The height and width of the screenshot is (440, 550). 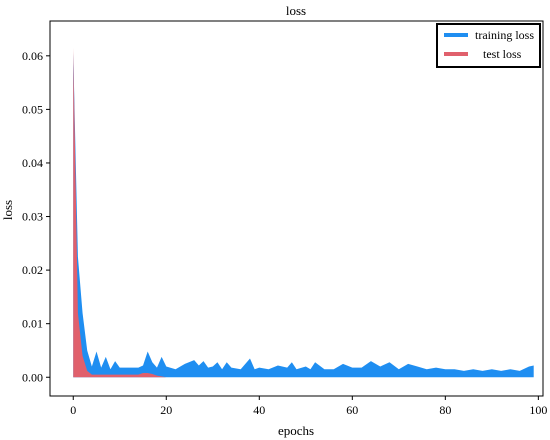 What do you see at coordinates (538, 410) in the screenshot?
I see `x-tick-label: 100` at bounding box center [538, 410].